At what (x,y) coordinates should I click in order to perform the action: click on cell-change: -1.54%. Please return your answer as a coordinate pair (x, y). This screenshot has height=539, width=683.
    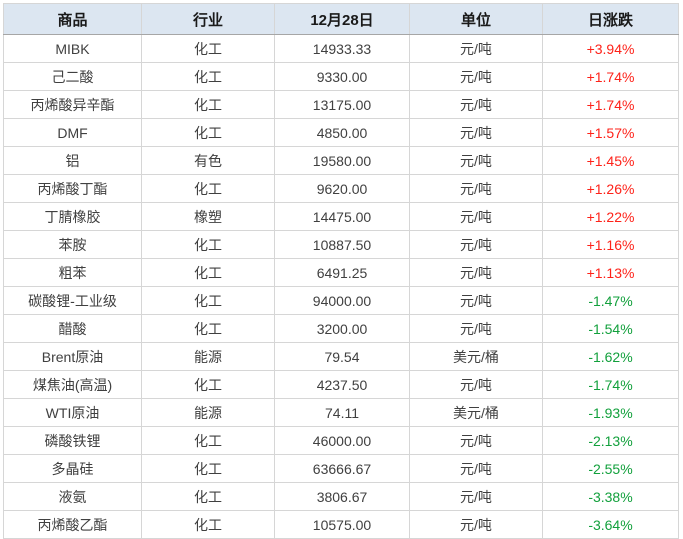
    Looking at the image, I should click on (610, 328).